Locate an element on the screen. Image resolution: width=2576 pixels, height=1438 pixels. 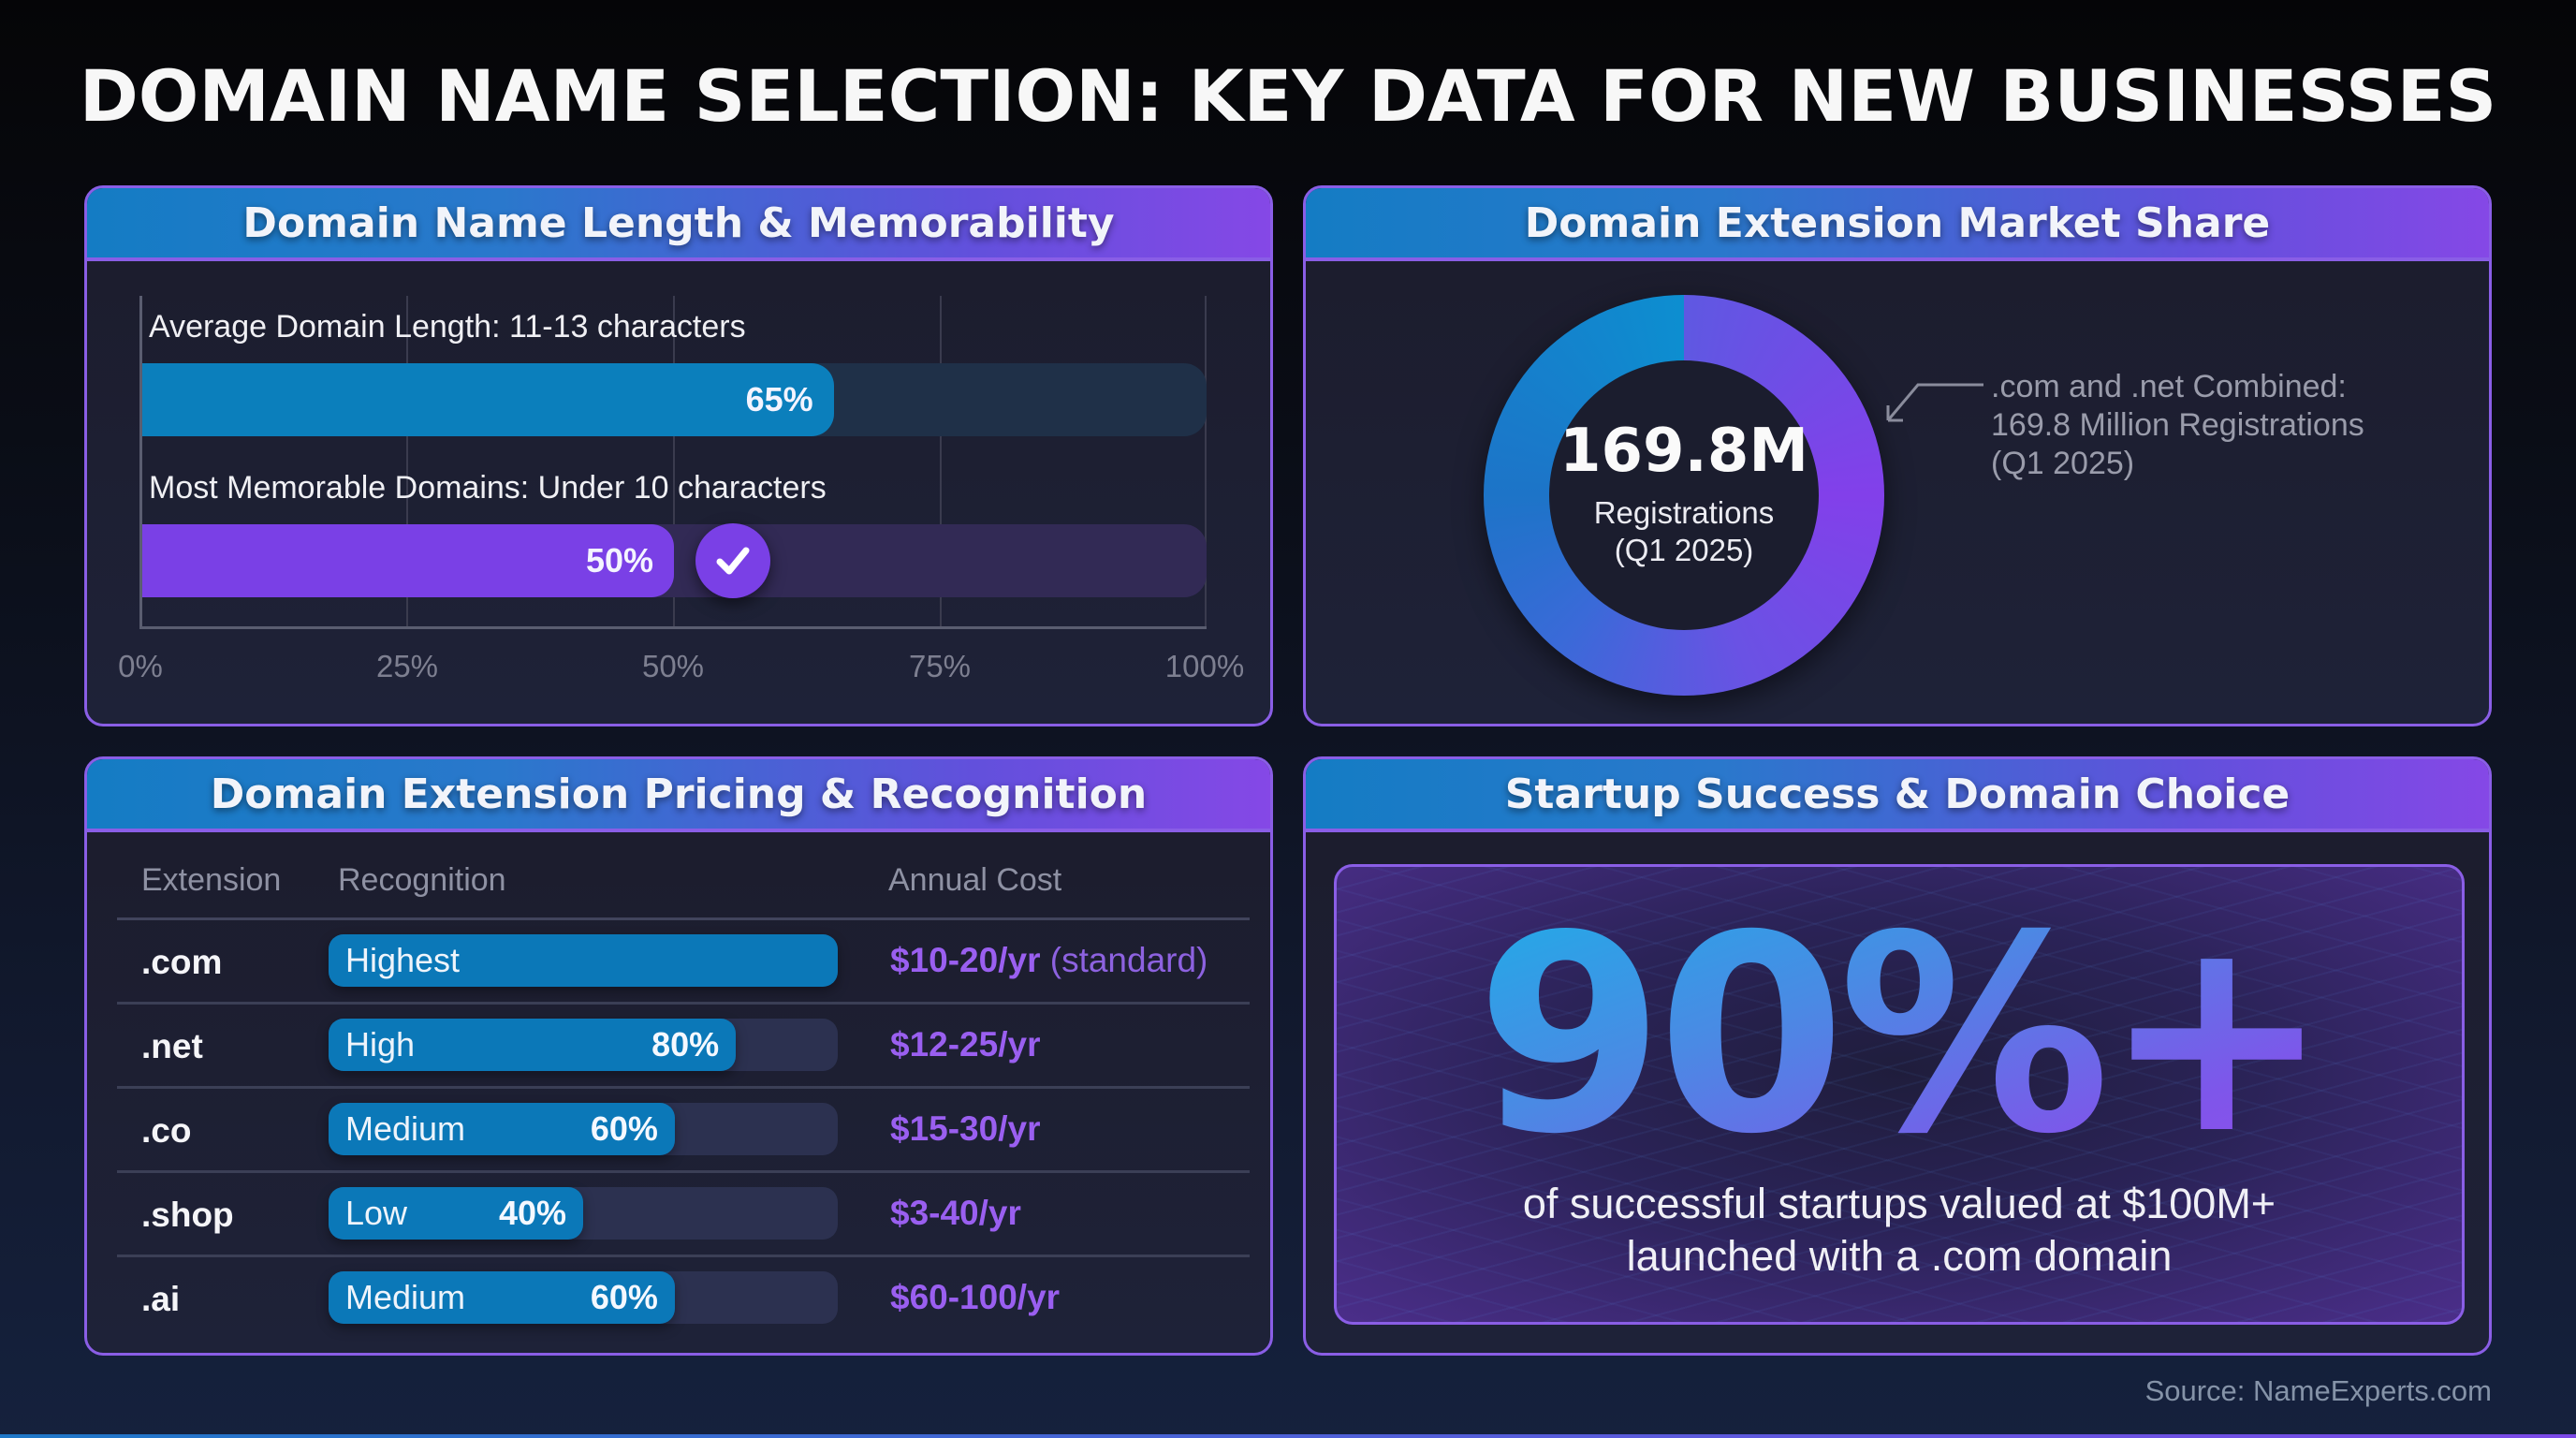
cost-value: $10-20/yr is located at coordinates (966, 960).